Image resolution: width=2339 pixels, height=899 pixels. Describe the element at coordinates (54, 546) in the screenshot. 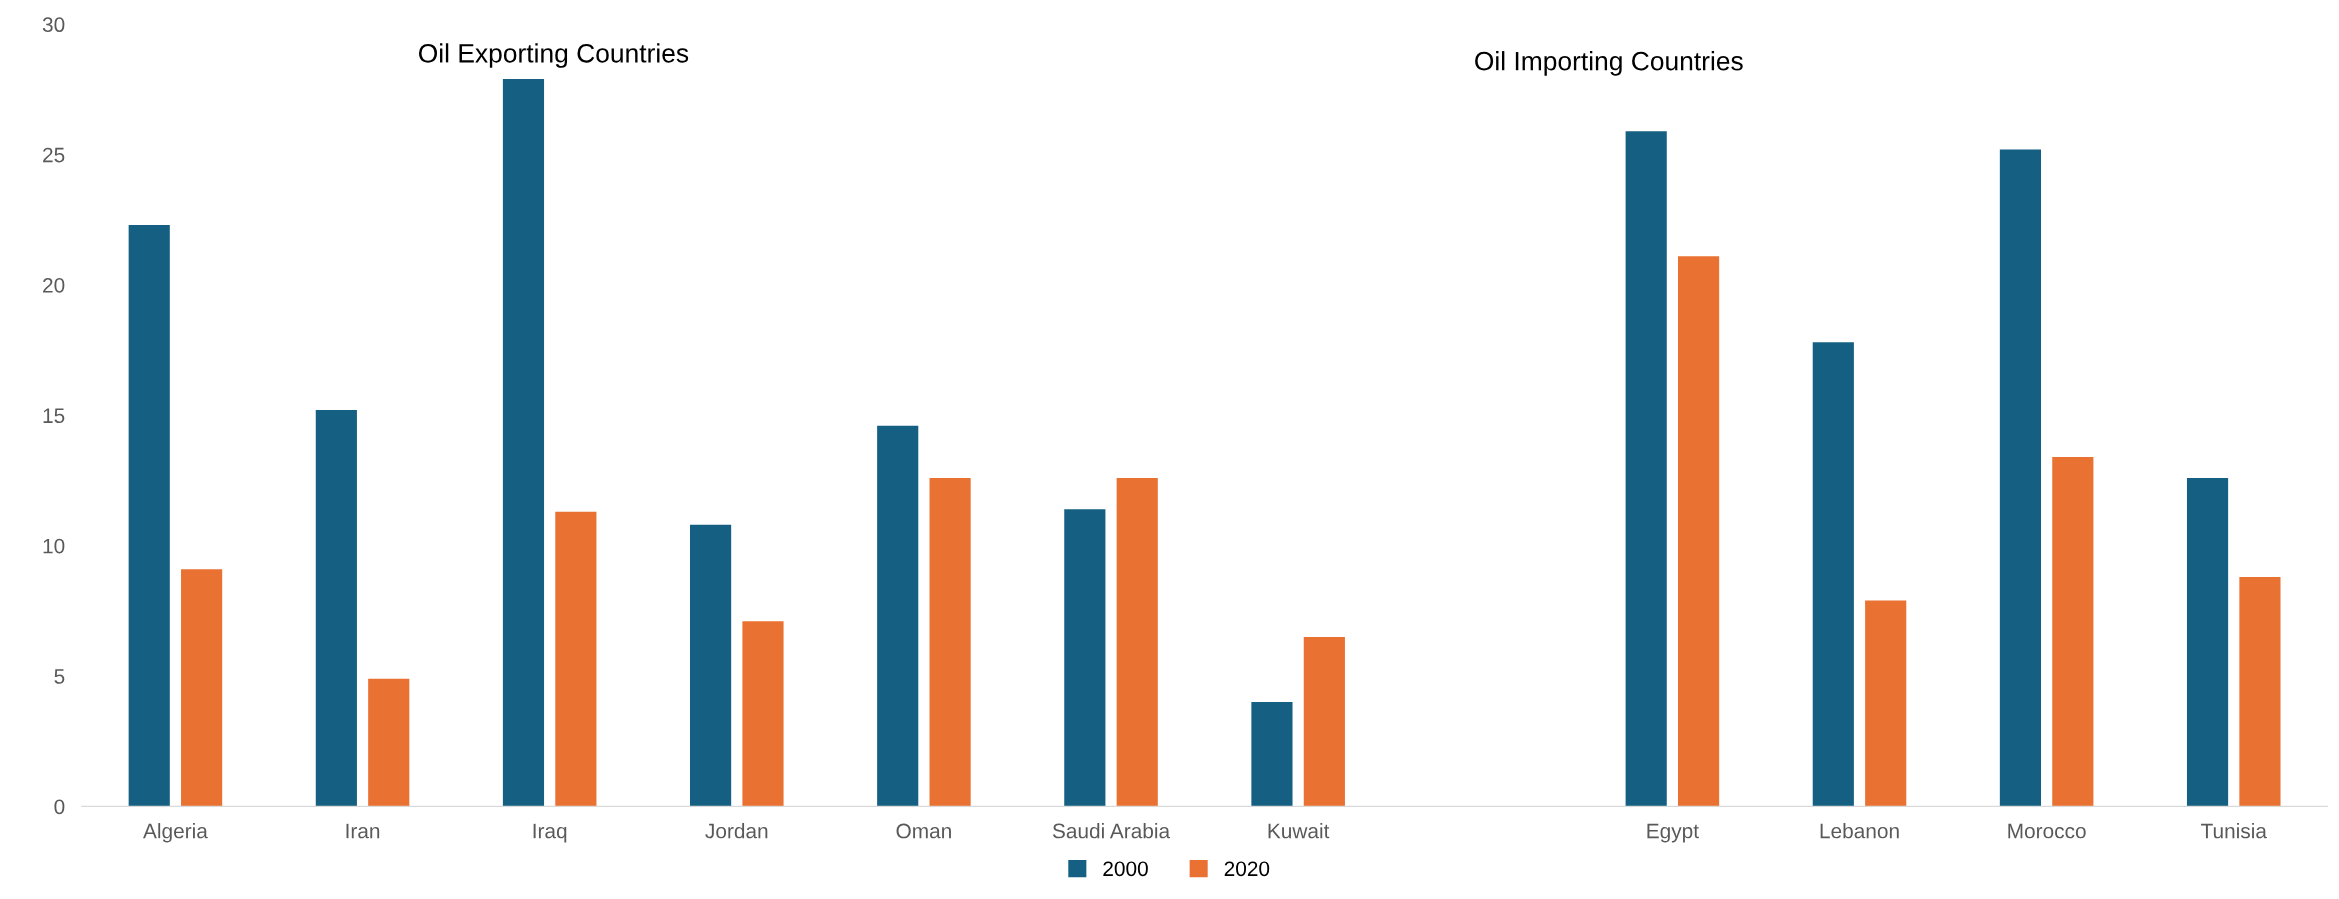

I see `y-tick-label: 10` at that location.